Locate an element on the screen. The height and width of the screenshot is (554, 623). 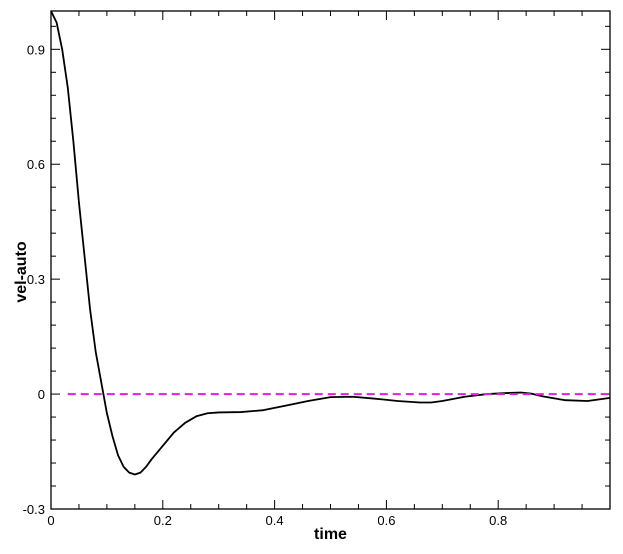
x-tick-label: 0 is located at coordinates (50, 520).